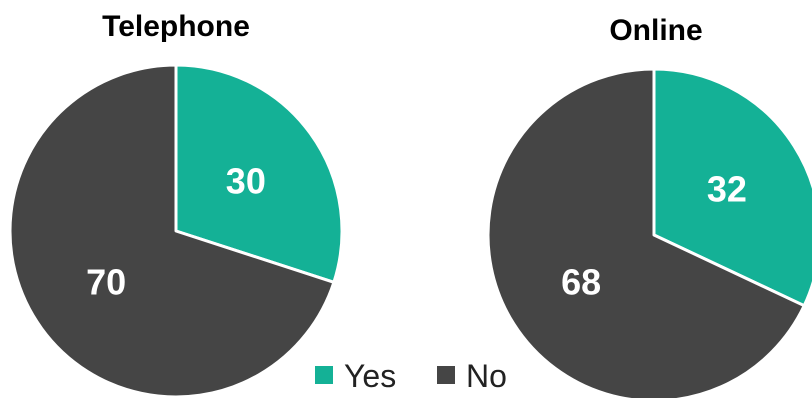  Describe the element at coordinates (370, 376) in the screenshot. I see `legend-label-yes: Yes` at that location.